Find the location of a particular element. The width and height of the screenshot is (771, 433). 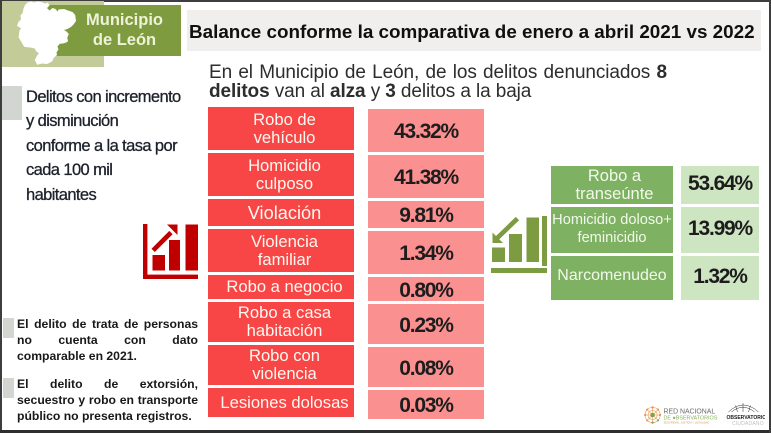

svg-text: RED NACIONAL is located at coordinates (690, 412).